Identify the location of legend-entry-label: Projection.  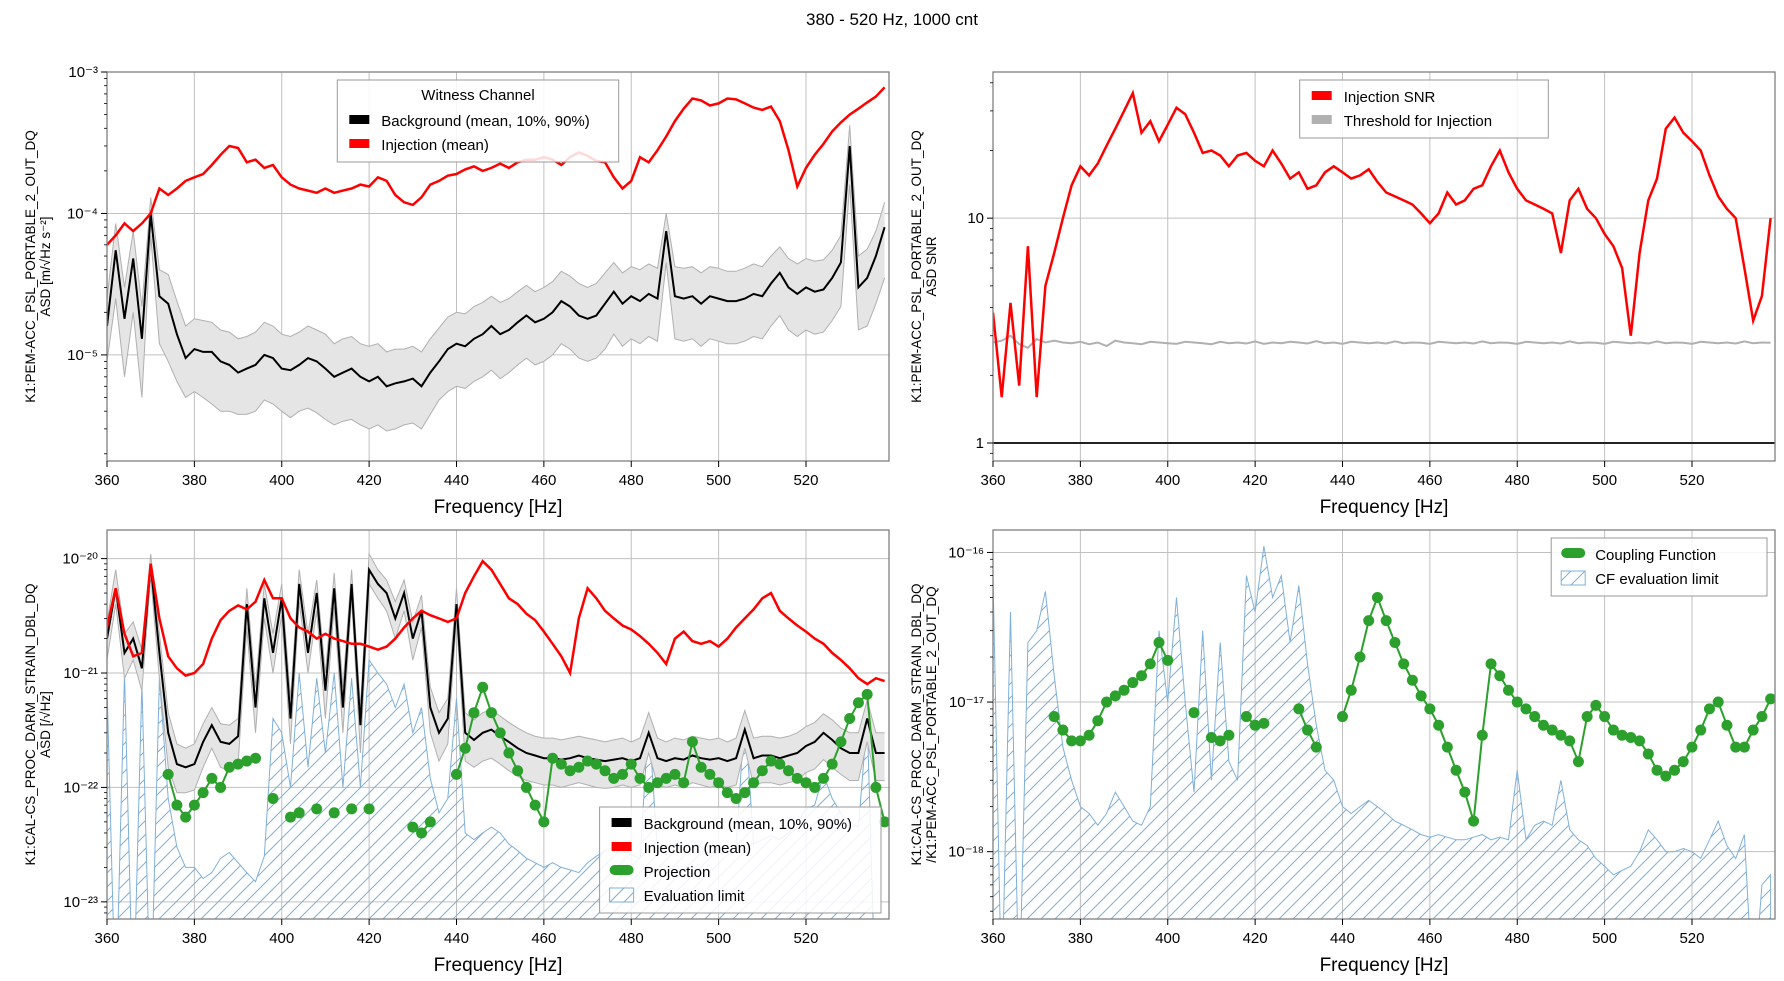
(677, 872).